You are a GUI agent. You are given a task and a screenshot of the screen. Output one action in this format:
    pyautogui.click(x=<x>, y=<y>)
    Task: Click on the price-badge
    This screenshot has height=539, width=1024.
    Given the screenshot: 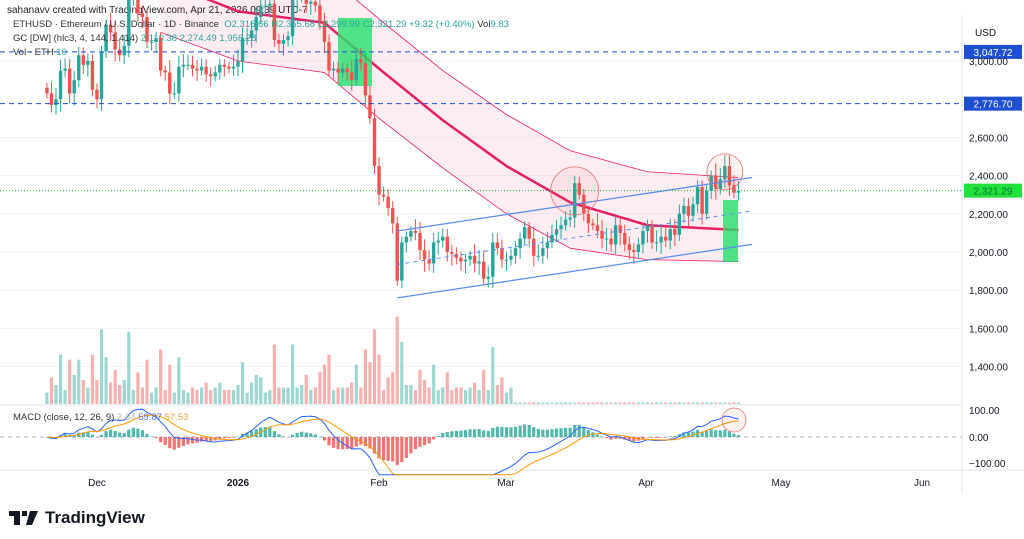 What is the action you would take?
    pyautogui.click(x=993, y=190)
    